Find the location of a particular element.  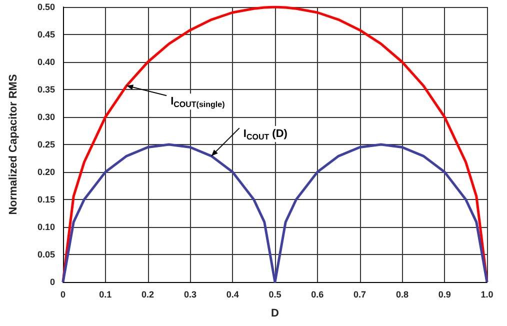

x-tick-label: 0.7 is located at coordinates (360, 295).